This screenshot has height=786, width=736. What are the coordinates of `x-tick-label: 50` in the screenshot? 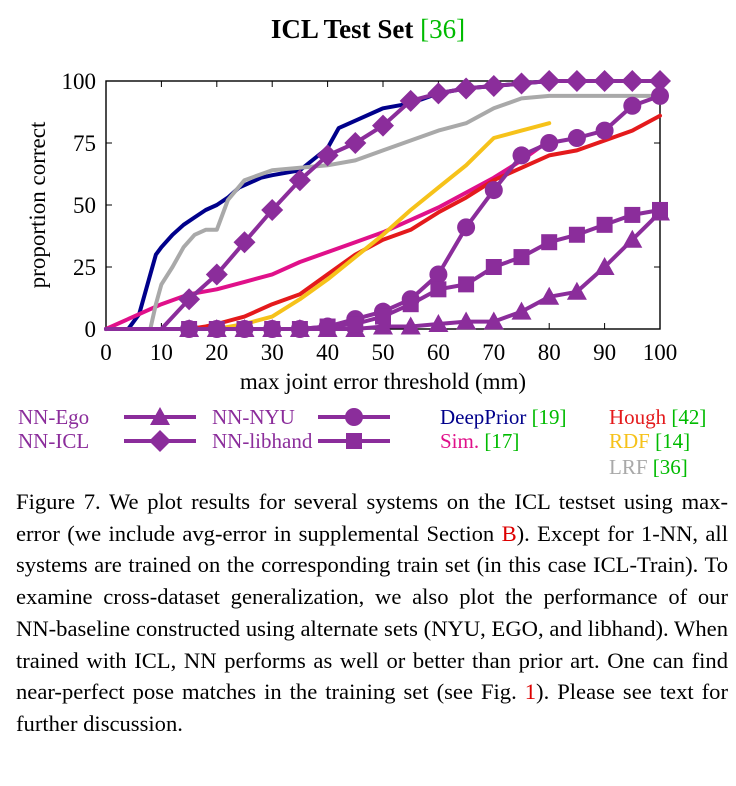 It's located at (383, 352).